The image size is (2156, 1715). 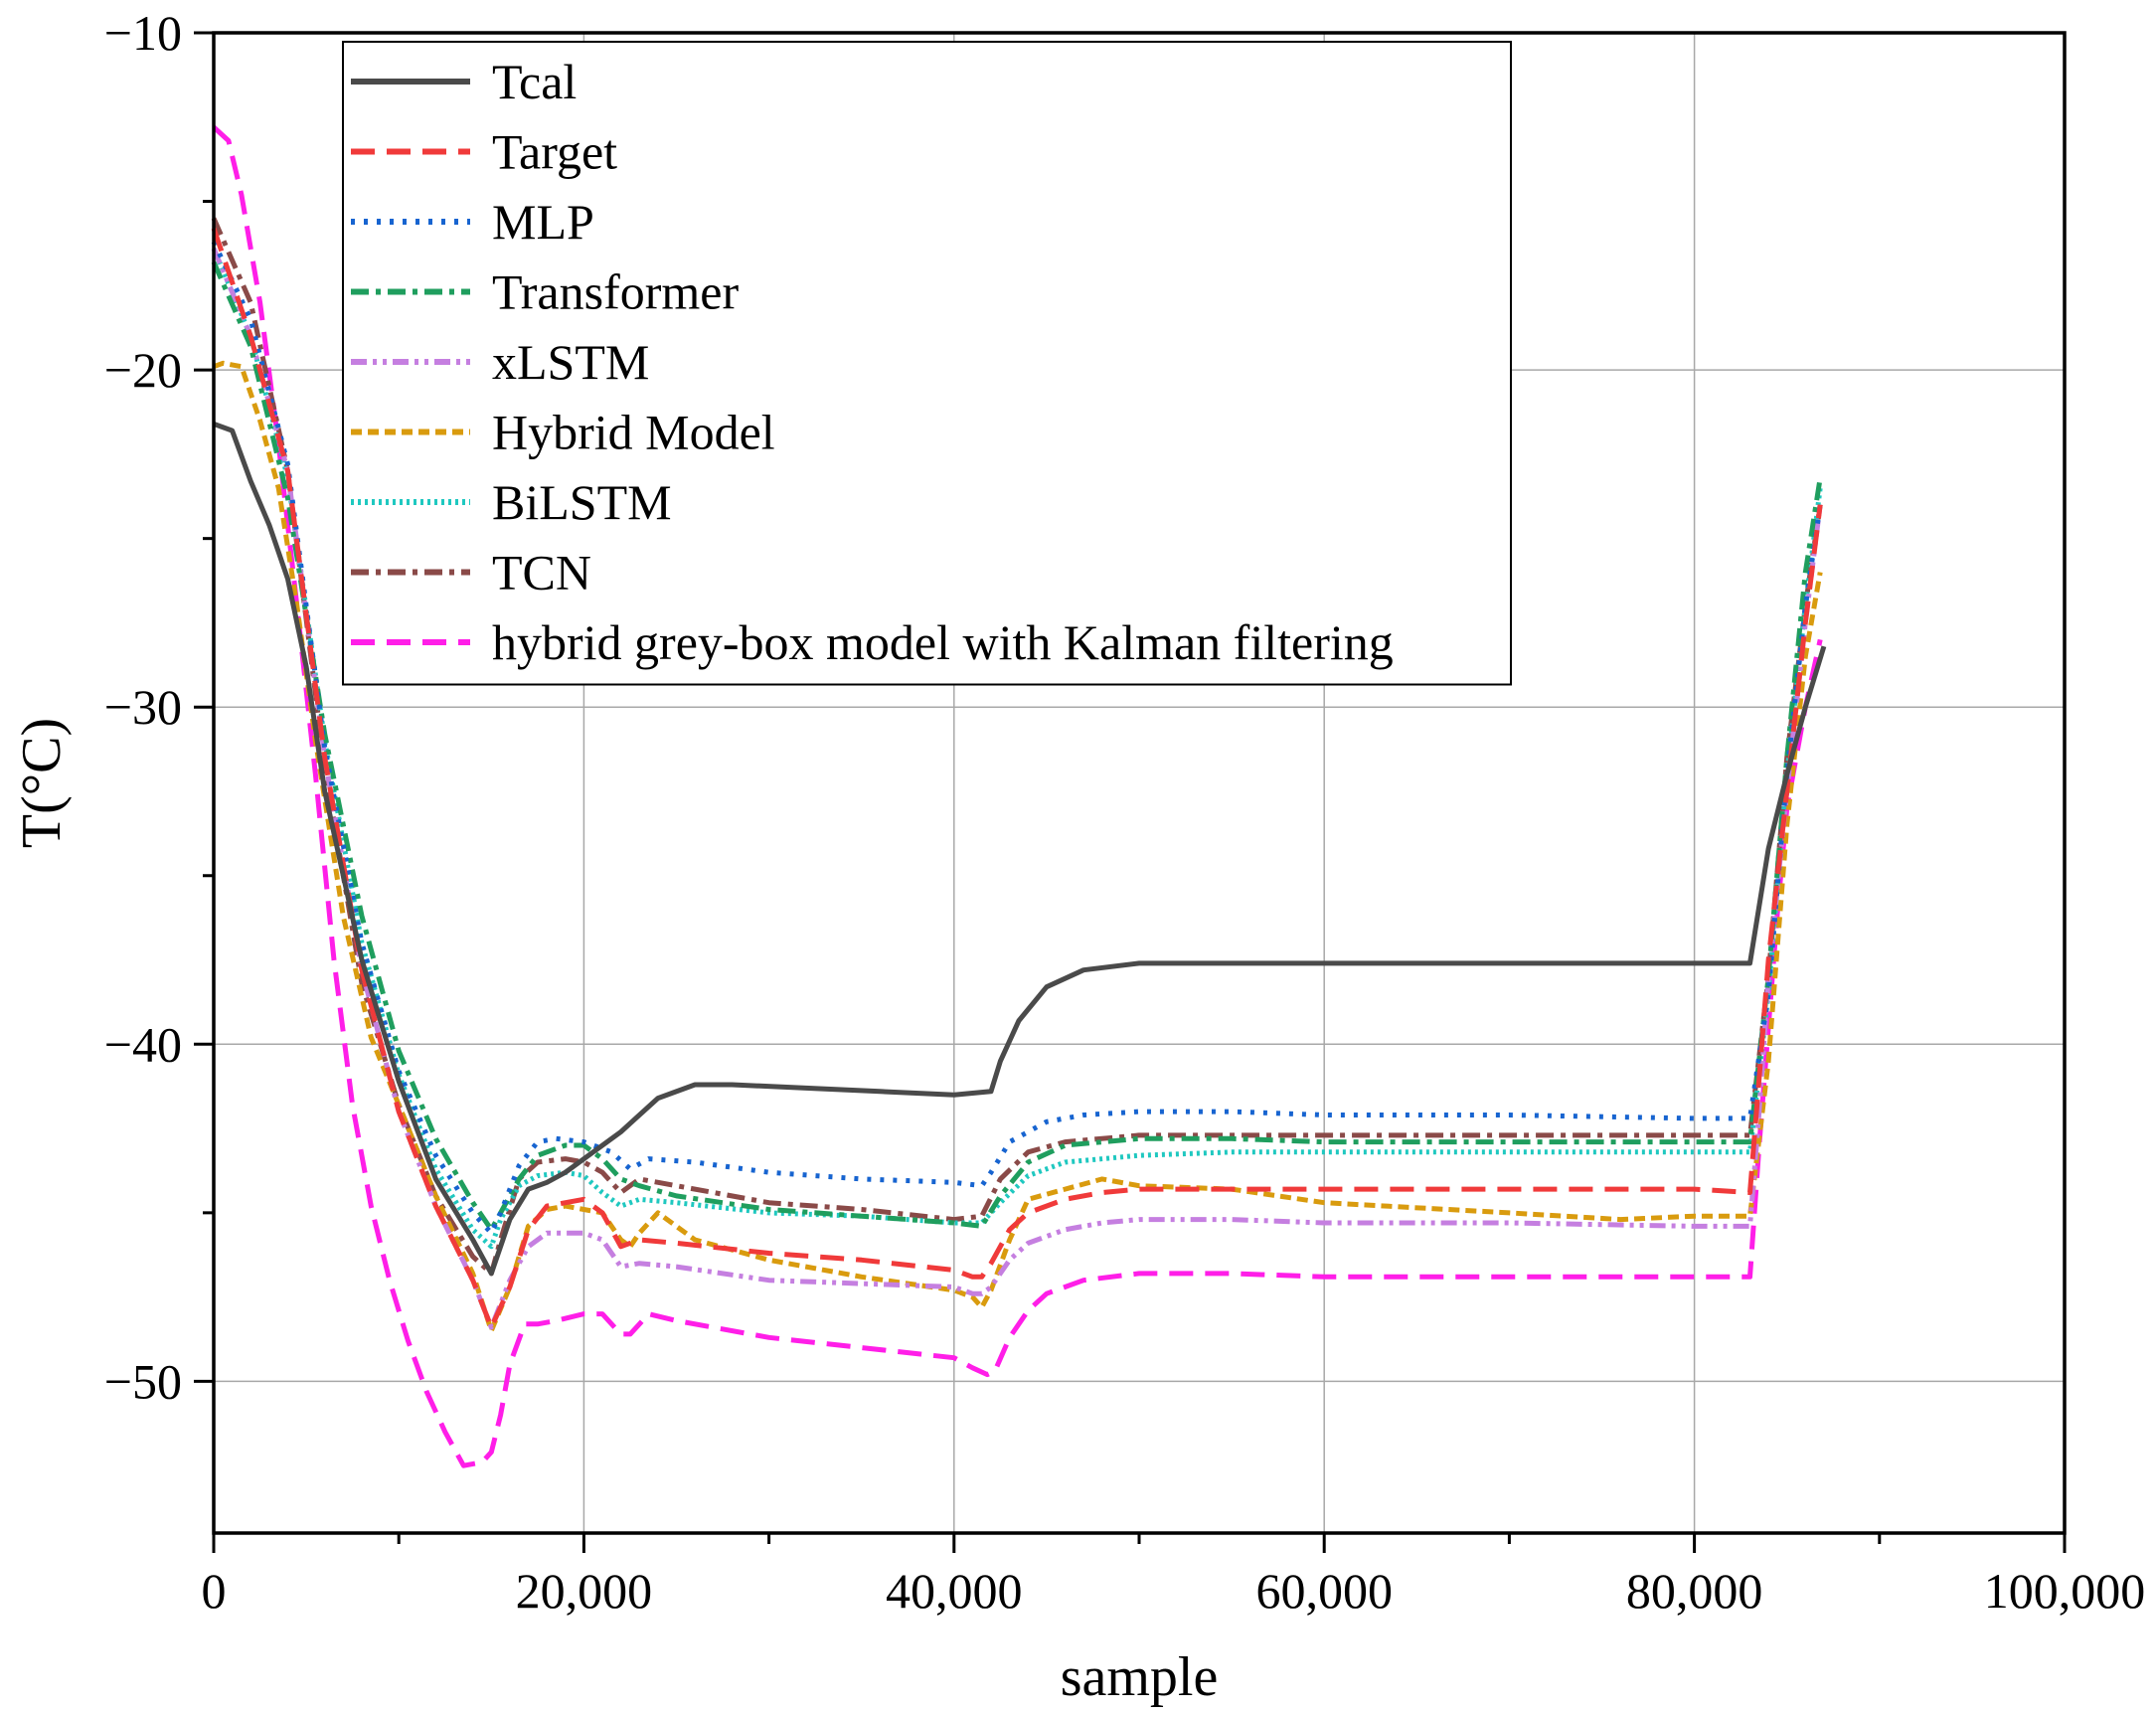 I want to click on legend-label-transformer: Transformer, so click(x=616, y=292).